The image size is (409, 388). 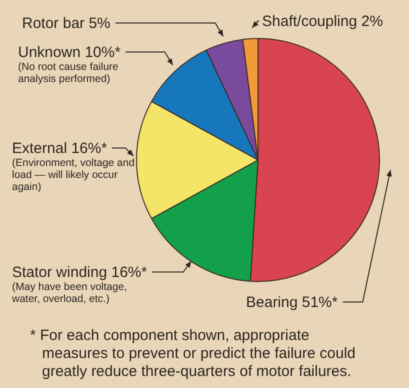 What do you see at coordinates (66, 23) in the screenshot?
I see `slice-label: Rotor bar 5%` at bounding box center [66, 23].